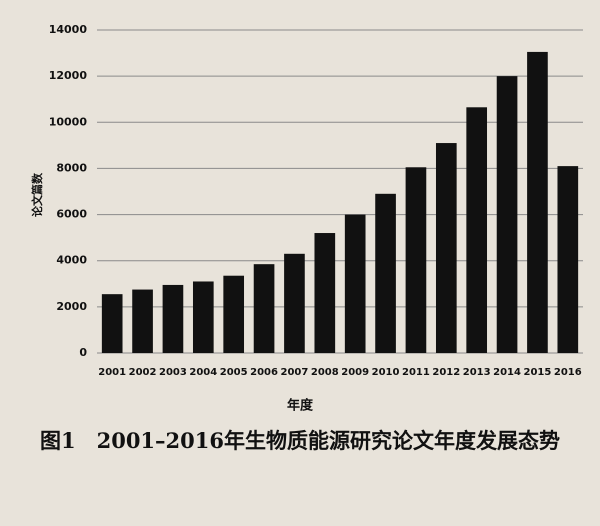  I want to click on x-tick-label: 2003, so click(173, 372).